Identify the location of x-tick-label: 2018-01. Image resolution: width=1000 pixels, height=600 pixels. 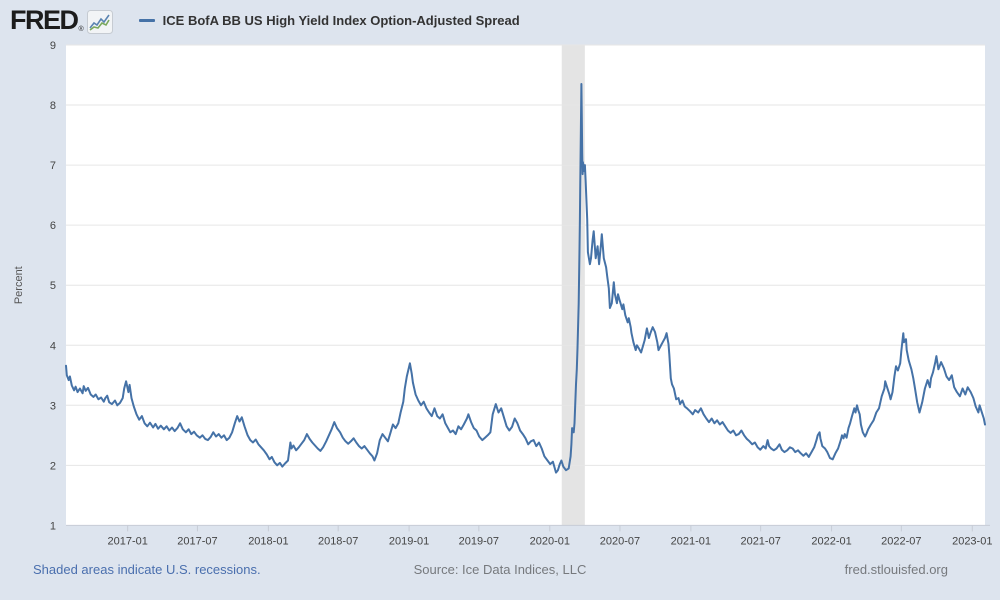
(268, 541).